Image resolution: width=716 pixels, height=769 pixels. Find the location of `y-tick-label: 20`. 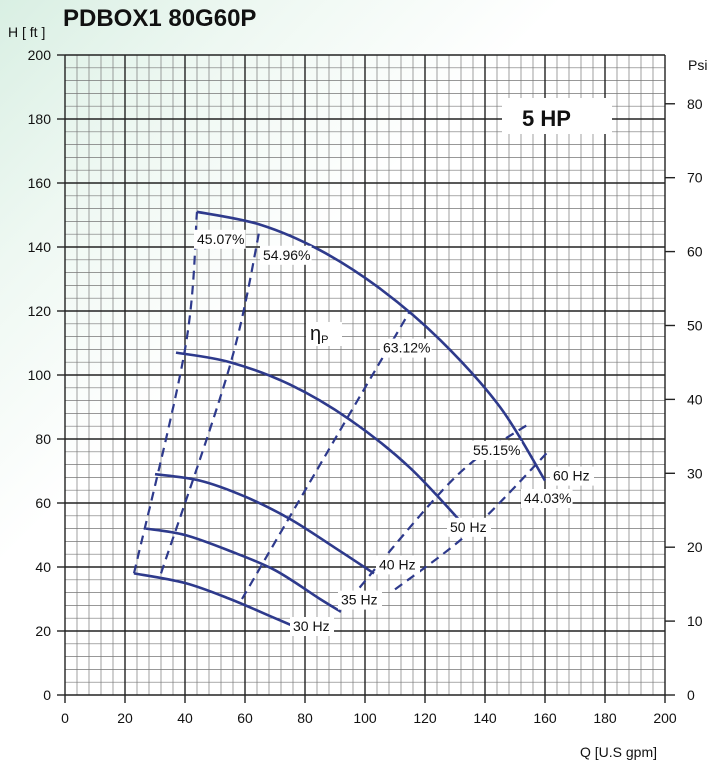

y-tick-label: 20 is located at coordinates (43, 631).